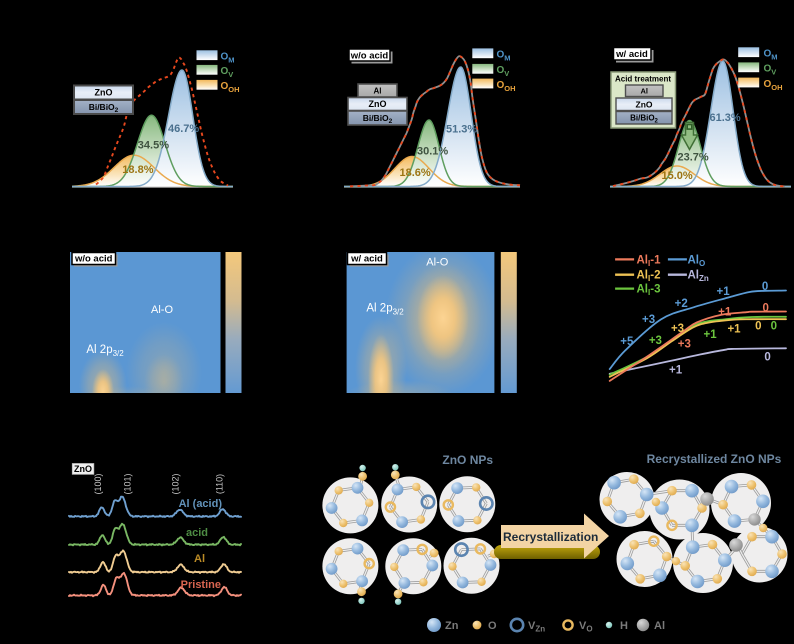 The image size is (794, 644). I want to click on svg-text: 30.1%, so click(432, 151).